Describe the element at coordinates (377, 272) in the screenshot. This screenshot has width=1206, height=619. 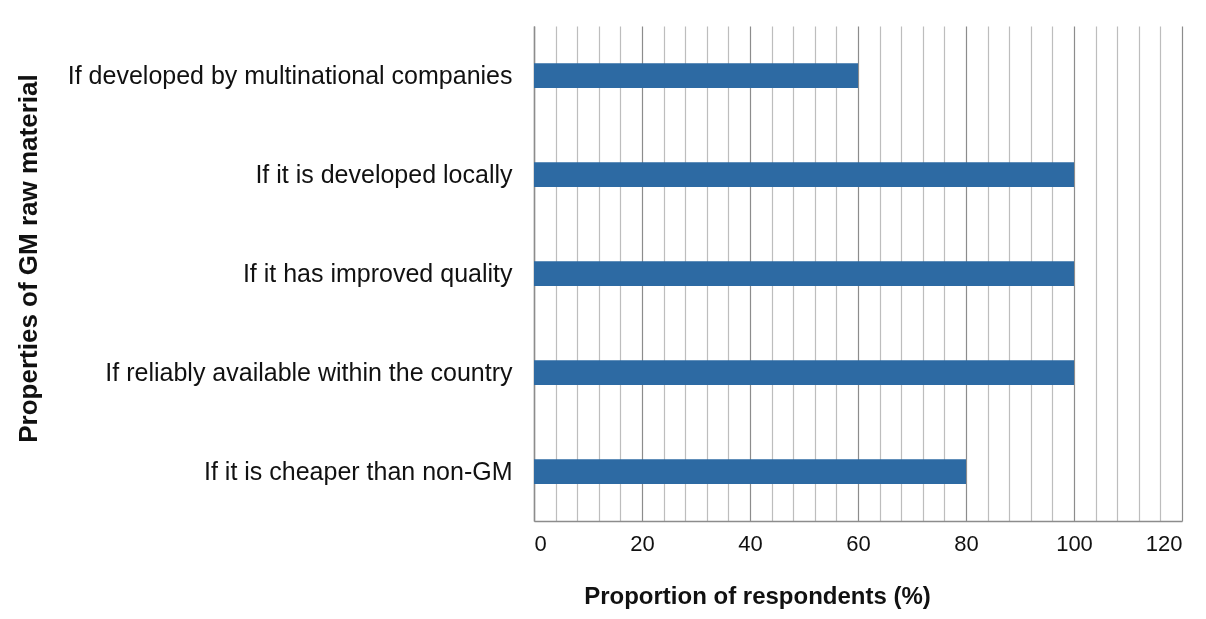
I see `y-tick-label: If it has improved quality` at that location.